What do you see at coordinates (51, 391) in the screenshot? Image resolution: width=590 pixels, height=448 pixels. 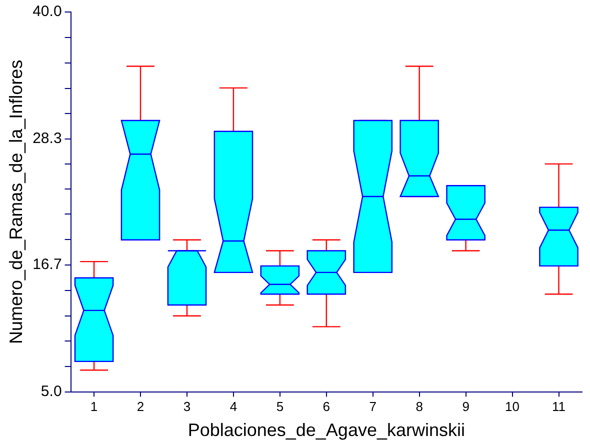 I see `y-tick-label: 5.0` at bounding box center [51, 391].